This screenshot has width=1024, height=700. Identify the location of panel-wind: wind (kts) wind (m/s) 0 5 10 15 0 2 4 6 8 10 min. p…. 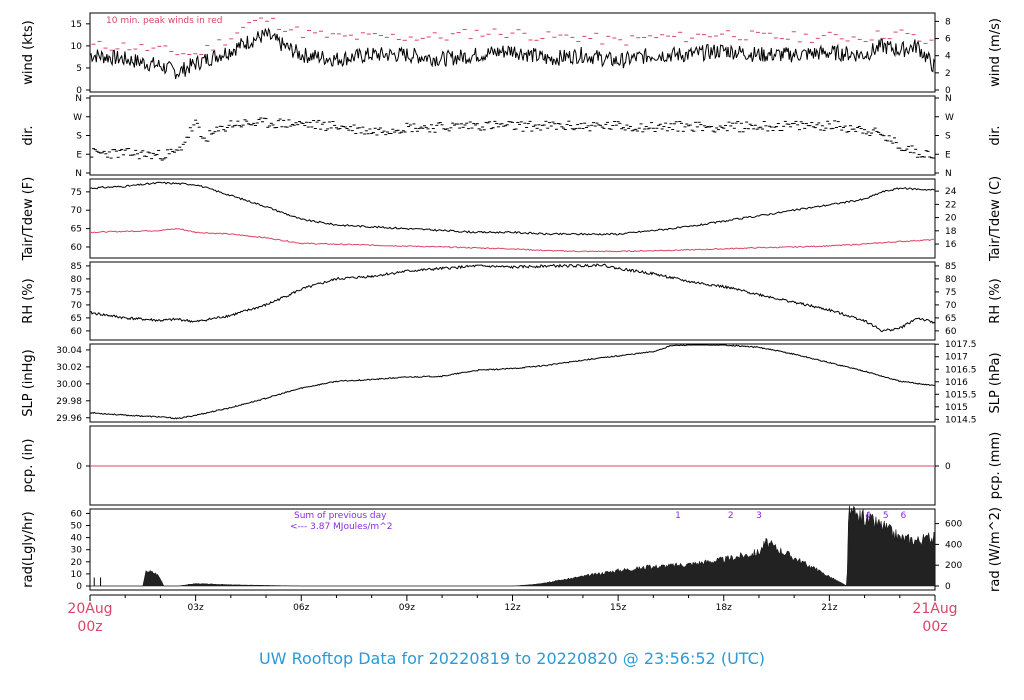
(512, 54).